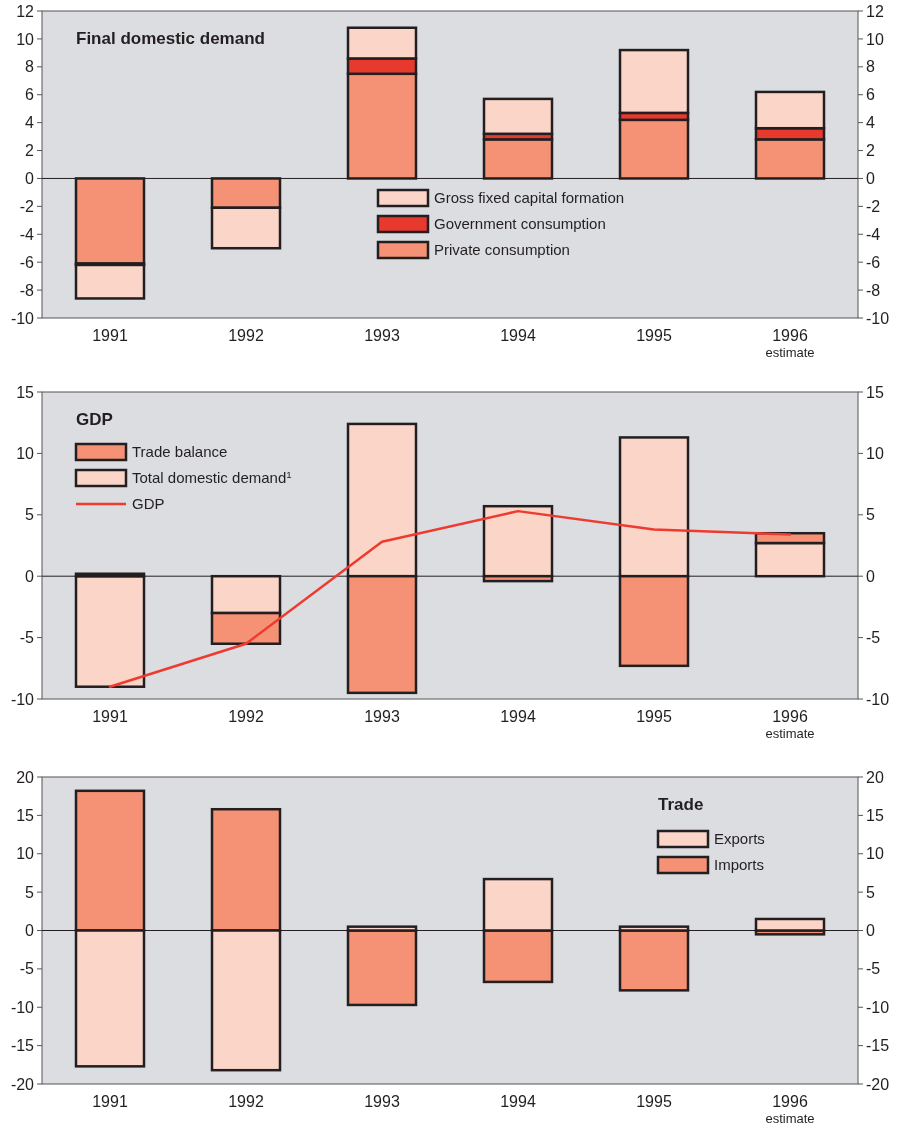 The width and height of the screenshot is (901, 1139). I want to click on y2-tick-label: 4, so click(870, 123).